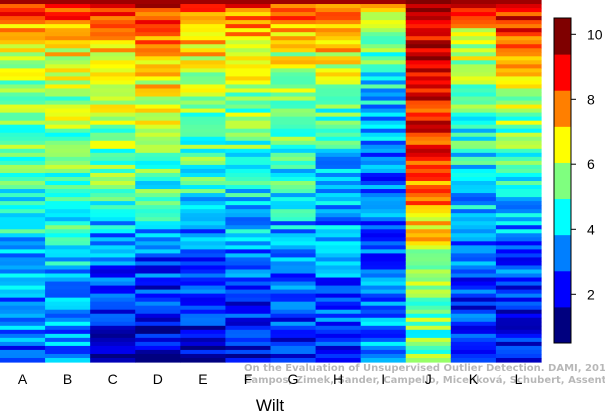 The width and height of the screenshot is (605, 413). What do you see at coordinates (338, 379) in the screenshot?
I see `x-tick-label: H` at bounding box center [338, 379].